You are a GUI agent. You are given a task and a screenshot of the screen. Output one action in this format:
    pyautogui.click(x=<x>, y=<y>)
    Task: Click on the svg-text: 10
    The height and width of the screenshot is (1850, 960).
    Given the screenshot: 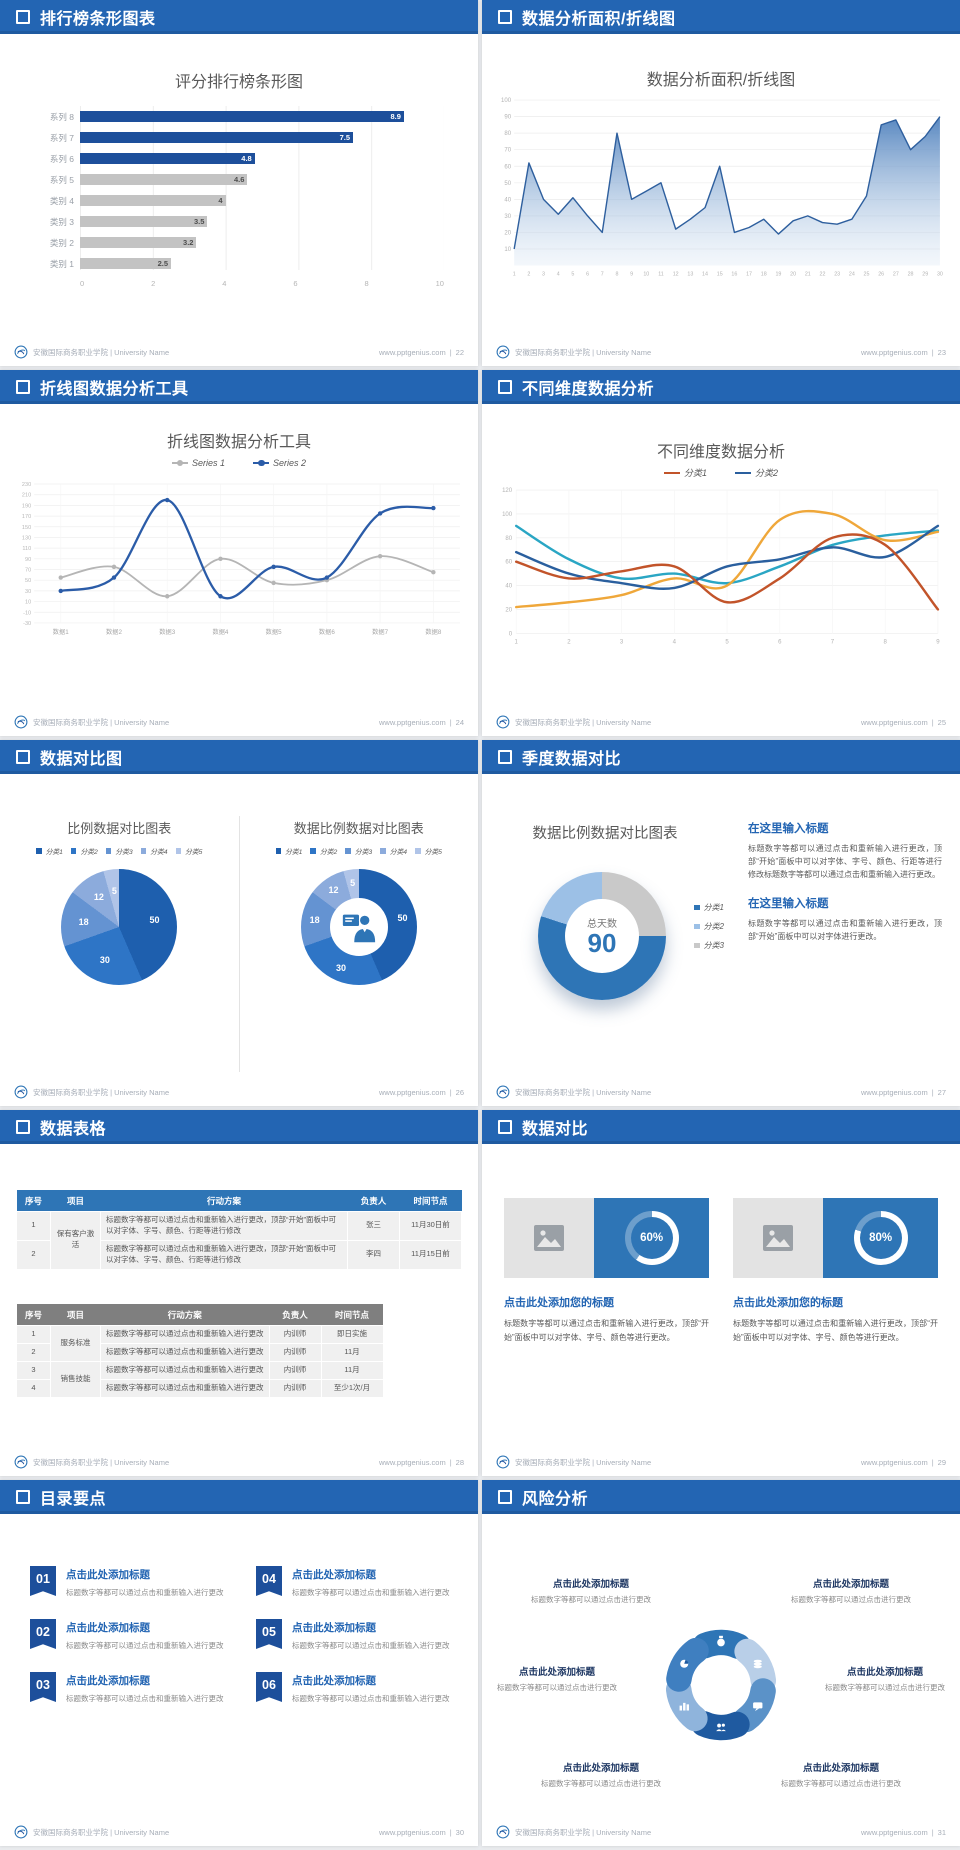 What is the action you would take?
    pyautogui.click(x=507, y=250)
    